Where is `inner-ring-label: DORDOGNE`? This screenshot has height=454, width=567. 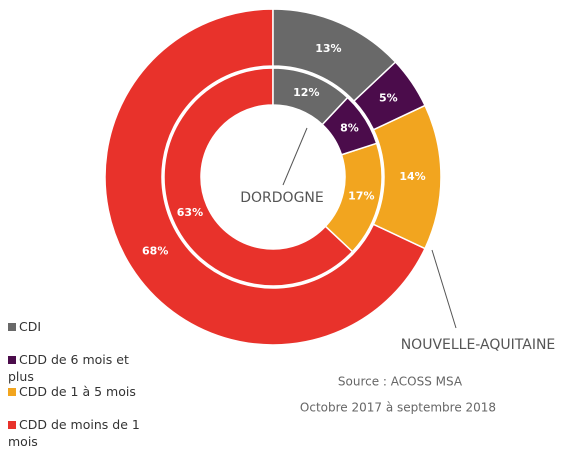
inner-ring-label: DORDOGNE is located at coordinates (282, 198).